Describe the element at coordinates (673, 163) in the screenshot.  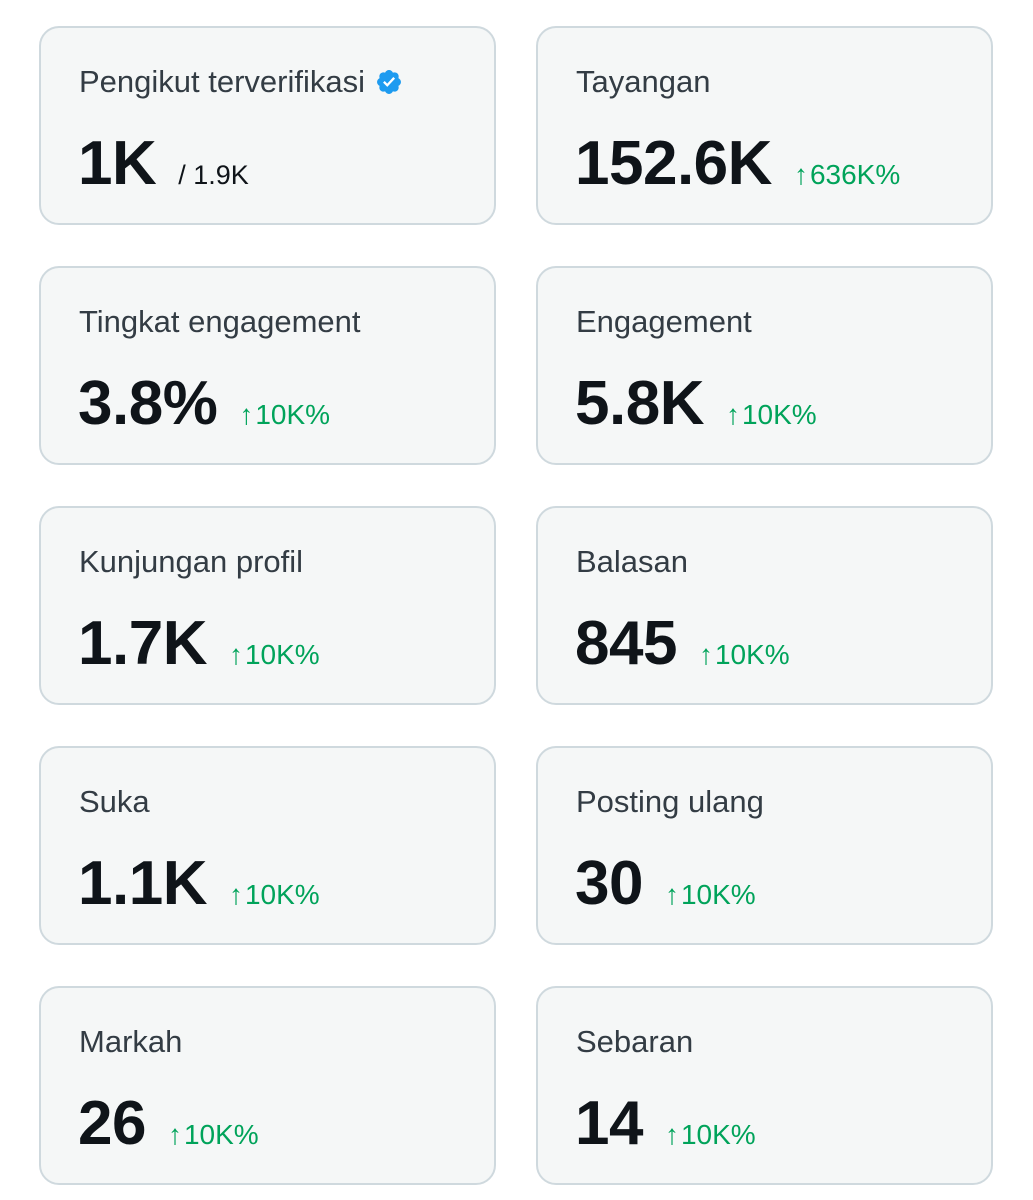
I see `stat-value: 152.6K` at that location.